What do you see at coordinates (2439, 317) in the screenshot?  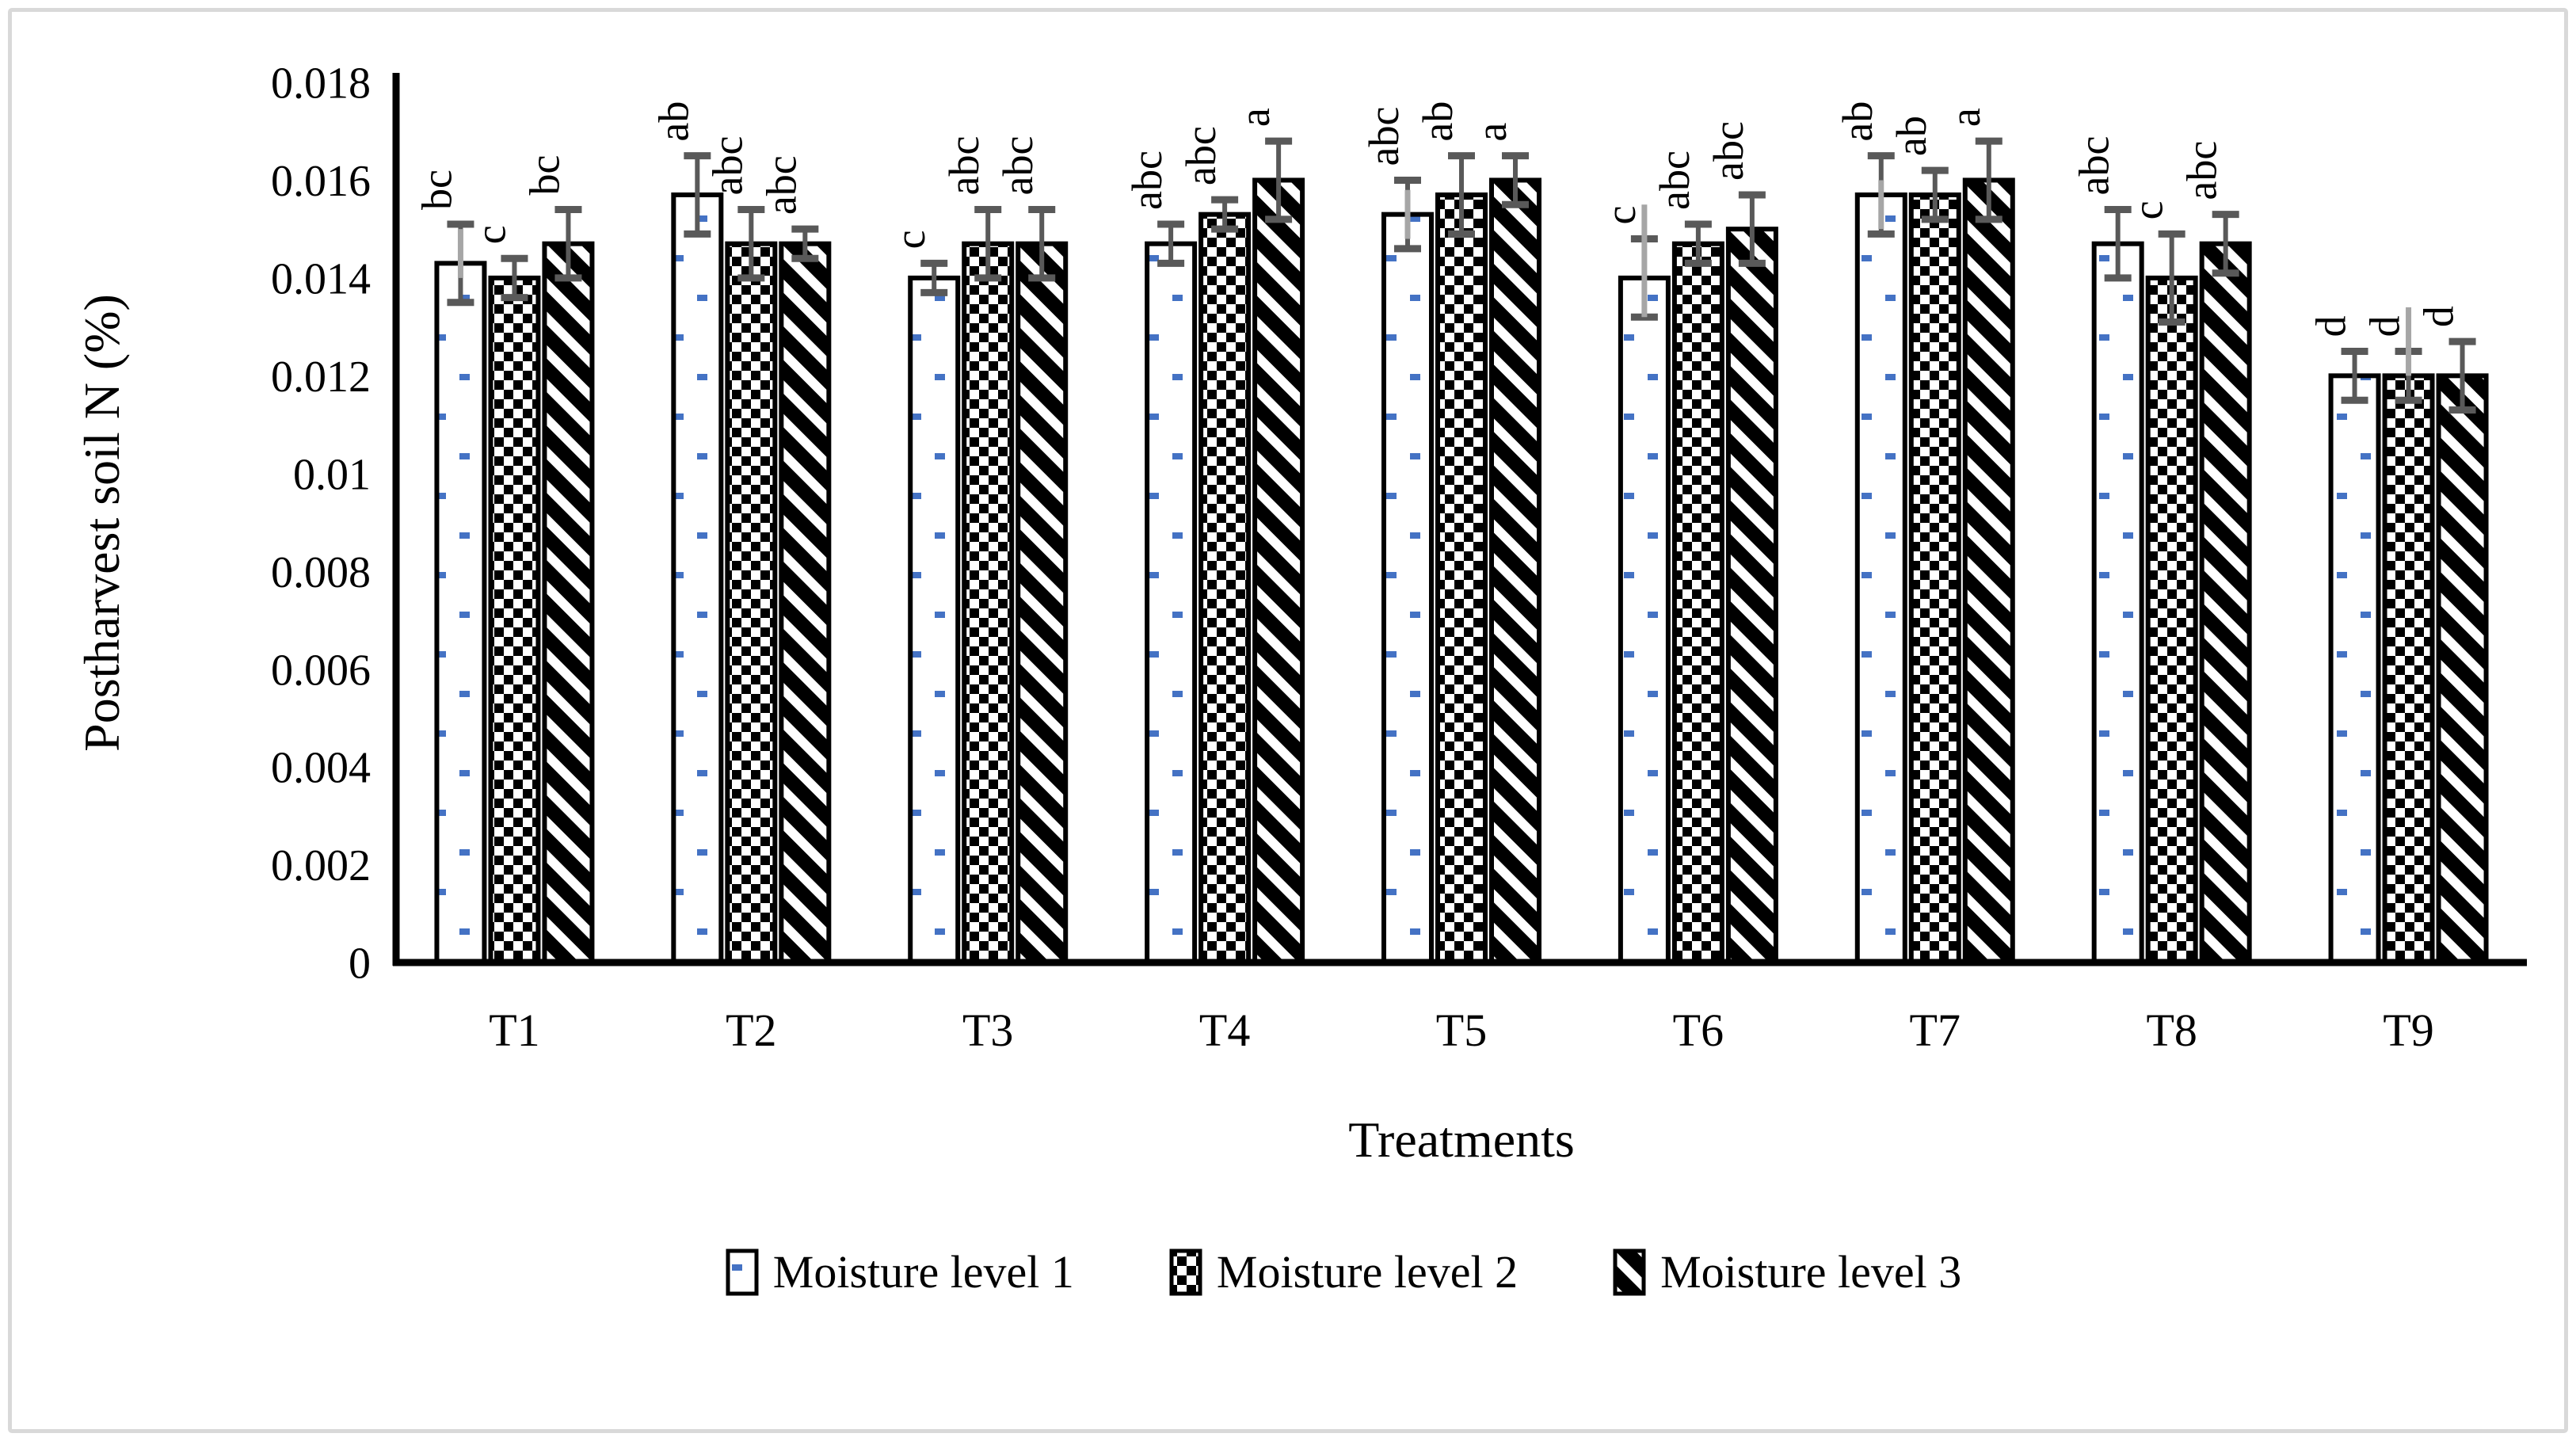 I see `sig-letter-T9-series3: d` at bounding box center [2439, 317].